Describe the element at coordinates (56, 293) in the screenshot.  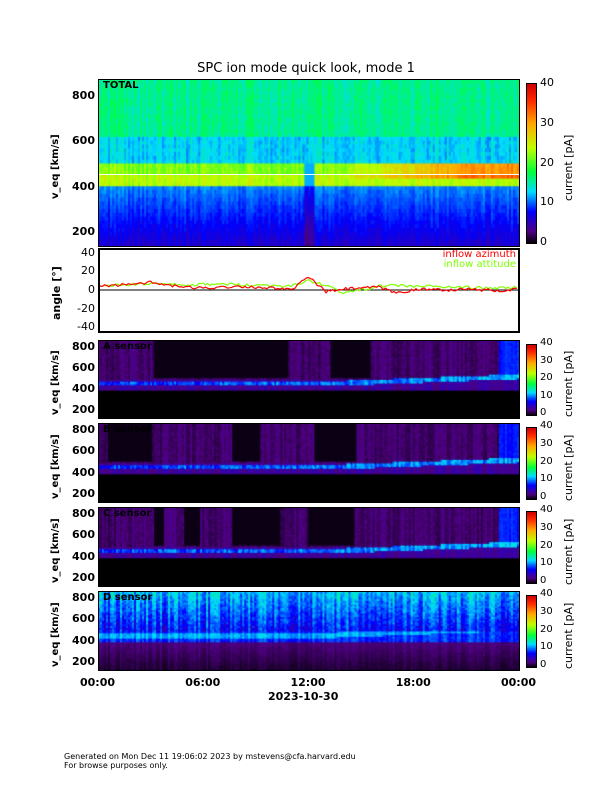
I see `y-axis-label-angle: angle [°]` at that location.